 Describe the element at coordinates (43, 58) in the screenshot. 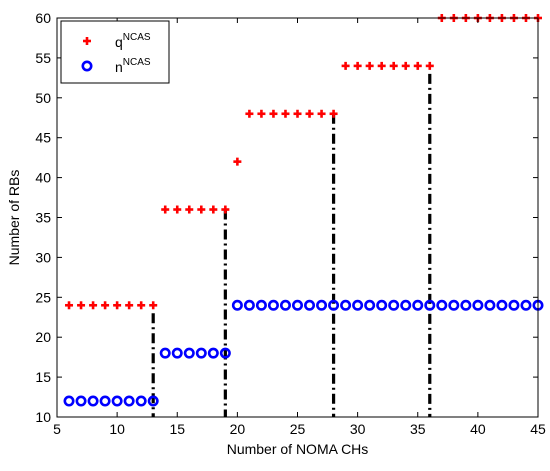

I see `y-tick-label: 55` at that location.